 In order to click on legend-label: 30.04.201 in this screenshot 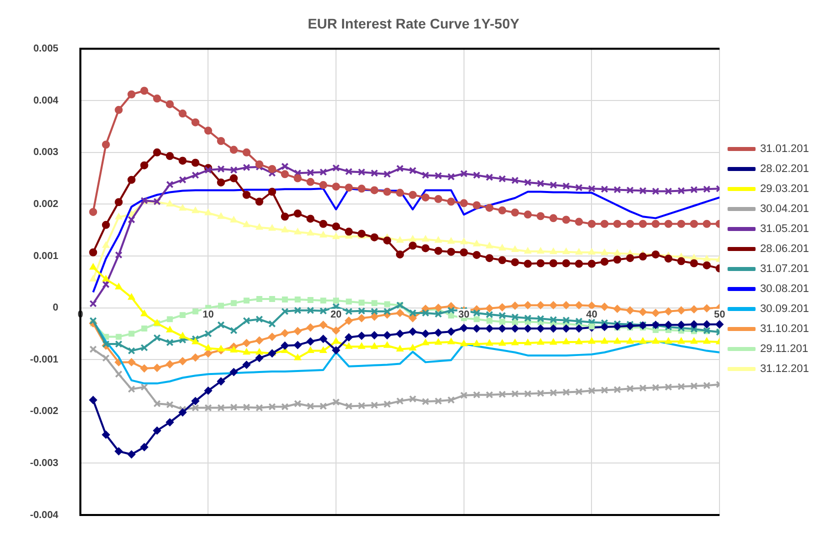, I will do `click(784, 209)`.